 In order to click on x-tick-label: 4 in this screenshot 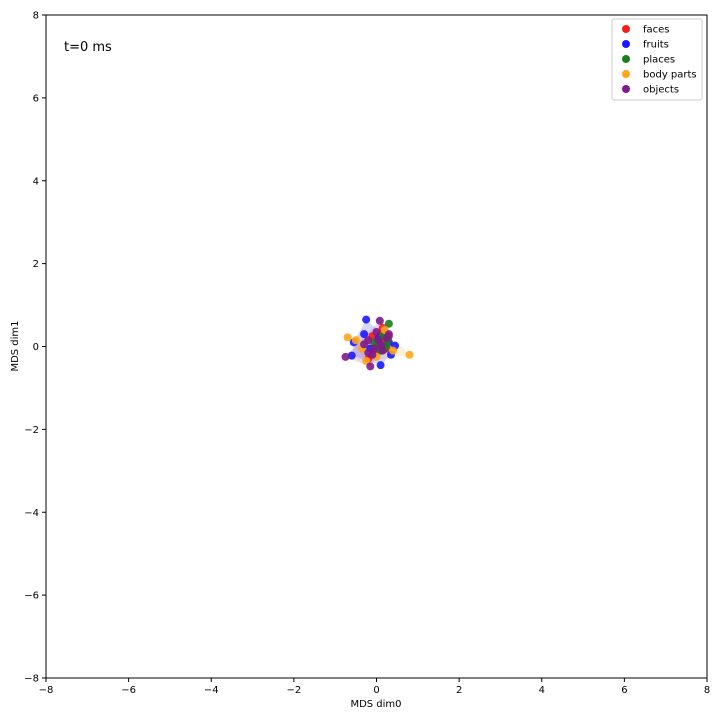, I will do `click(542, 690)`.